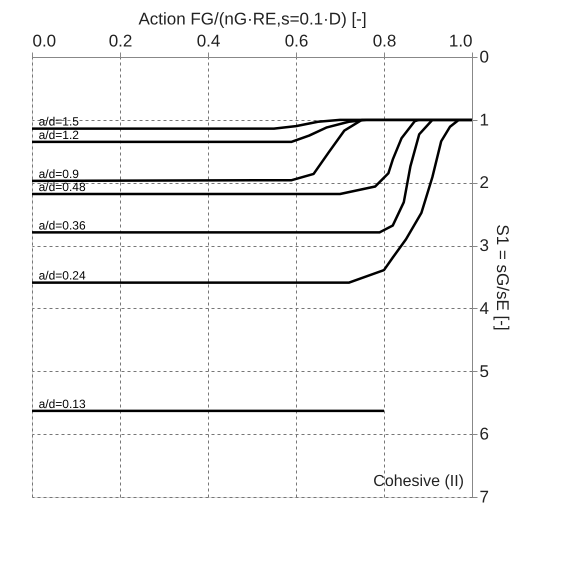 The image size is (566, 584). What do you see at coordinates (62, 403) in the screenshot?
I see `series-label: a/d=0.13` at bounding box center [62, 403].